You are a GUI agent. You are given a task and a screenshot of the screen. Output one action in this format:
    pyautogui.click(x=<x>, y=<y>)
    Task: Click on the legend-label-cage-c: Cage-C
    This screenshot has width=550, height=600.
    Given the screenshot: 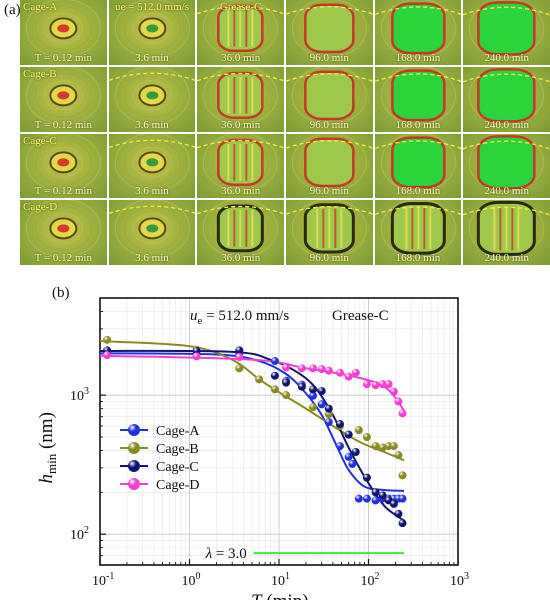 What is the action you would take?
    pyautogui.click(x=177, y=467)
    